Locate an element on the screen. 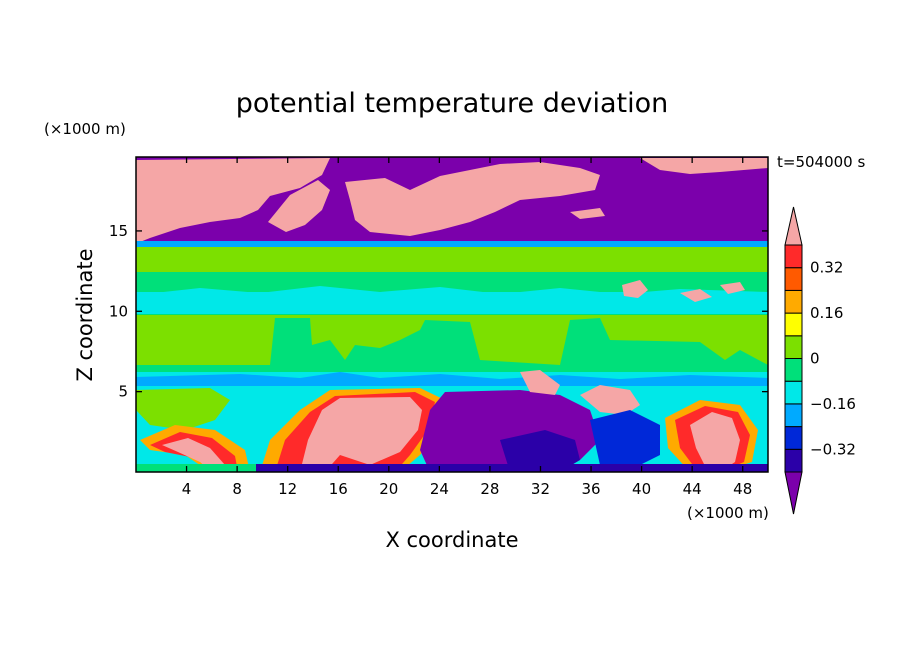  x-tick-label-11: 48 is located at coordinates (742, 489).